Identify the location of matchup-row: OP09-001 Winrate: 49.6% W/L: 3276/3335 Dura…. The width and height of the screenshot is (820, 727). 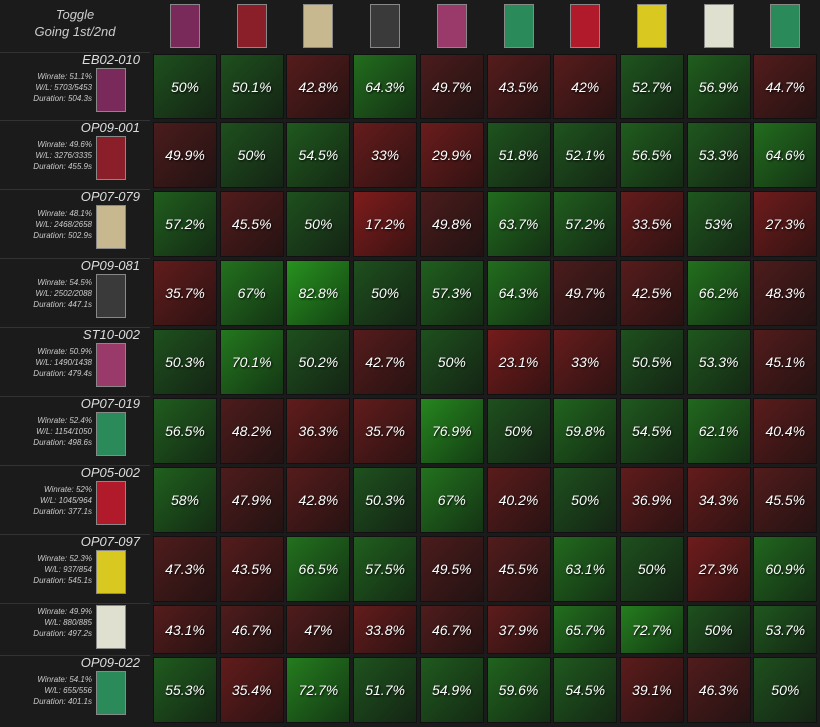
(410, 154).